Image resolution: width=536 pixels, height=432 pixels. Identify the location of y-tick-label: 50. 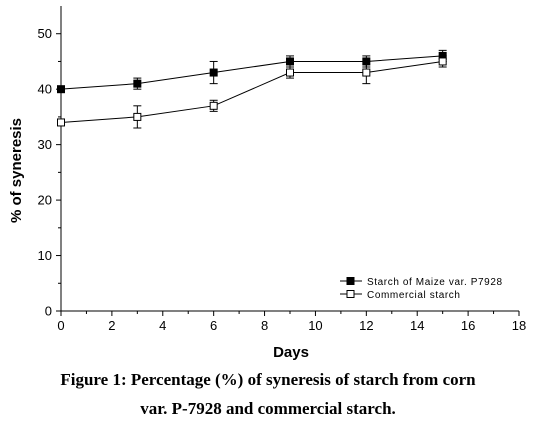
(45, 33).